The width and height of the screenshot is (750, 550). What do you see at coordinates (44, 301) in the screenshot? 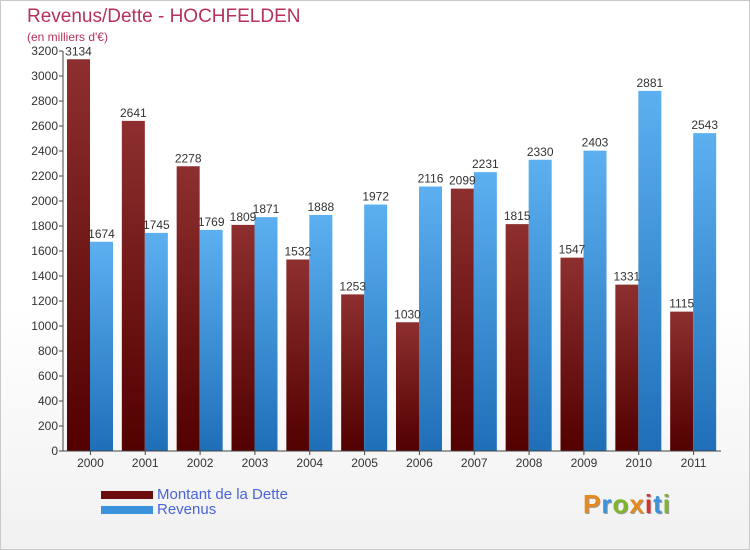
I see `y-tick-label: 1200` at bounding box center [44, 301].